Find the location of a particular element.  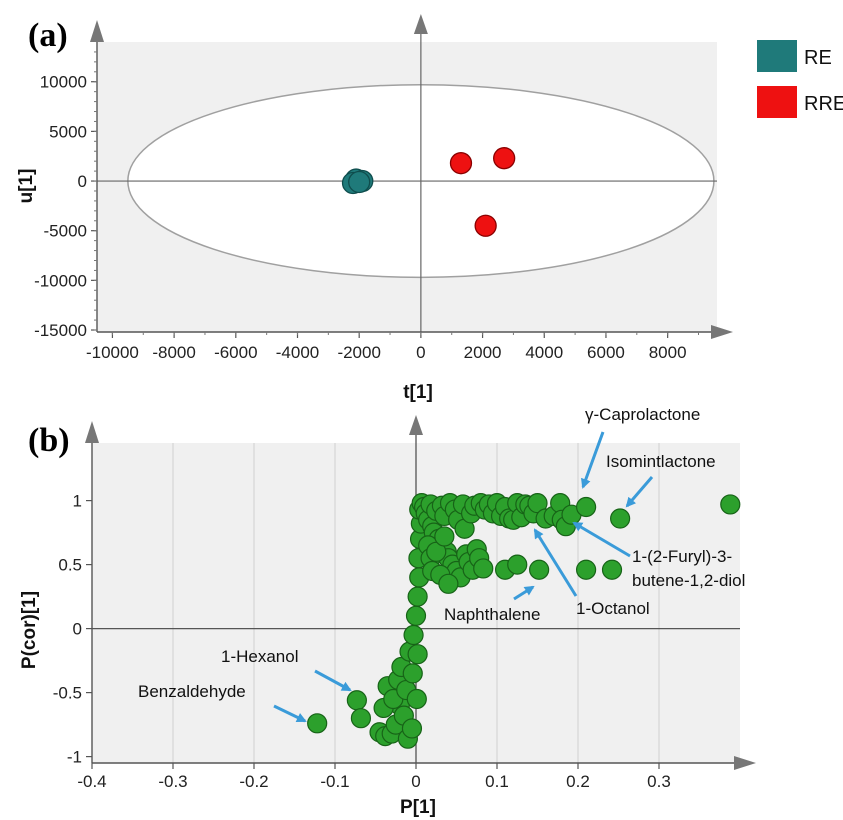

legend: RE RRE is located at coordinates (800, 79).